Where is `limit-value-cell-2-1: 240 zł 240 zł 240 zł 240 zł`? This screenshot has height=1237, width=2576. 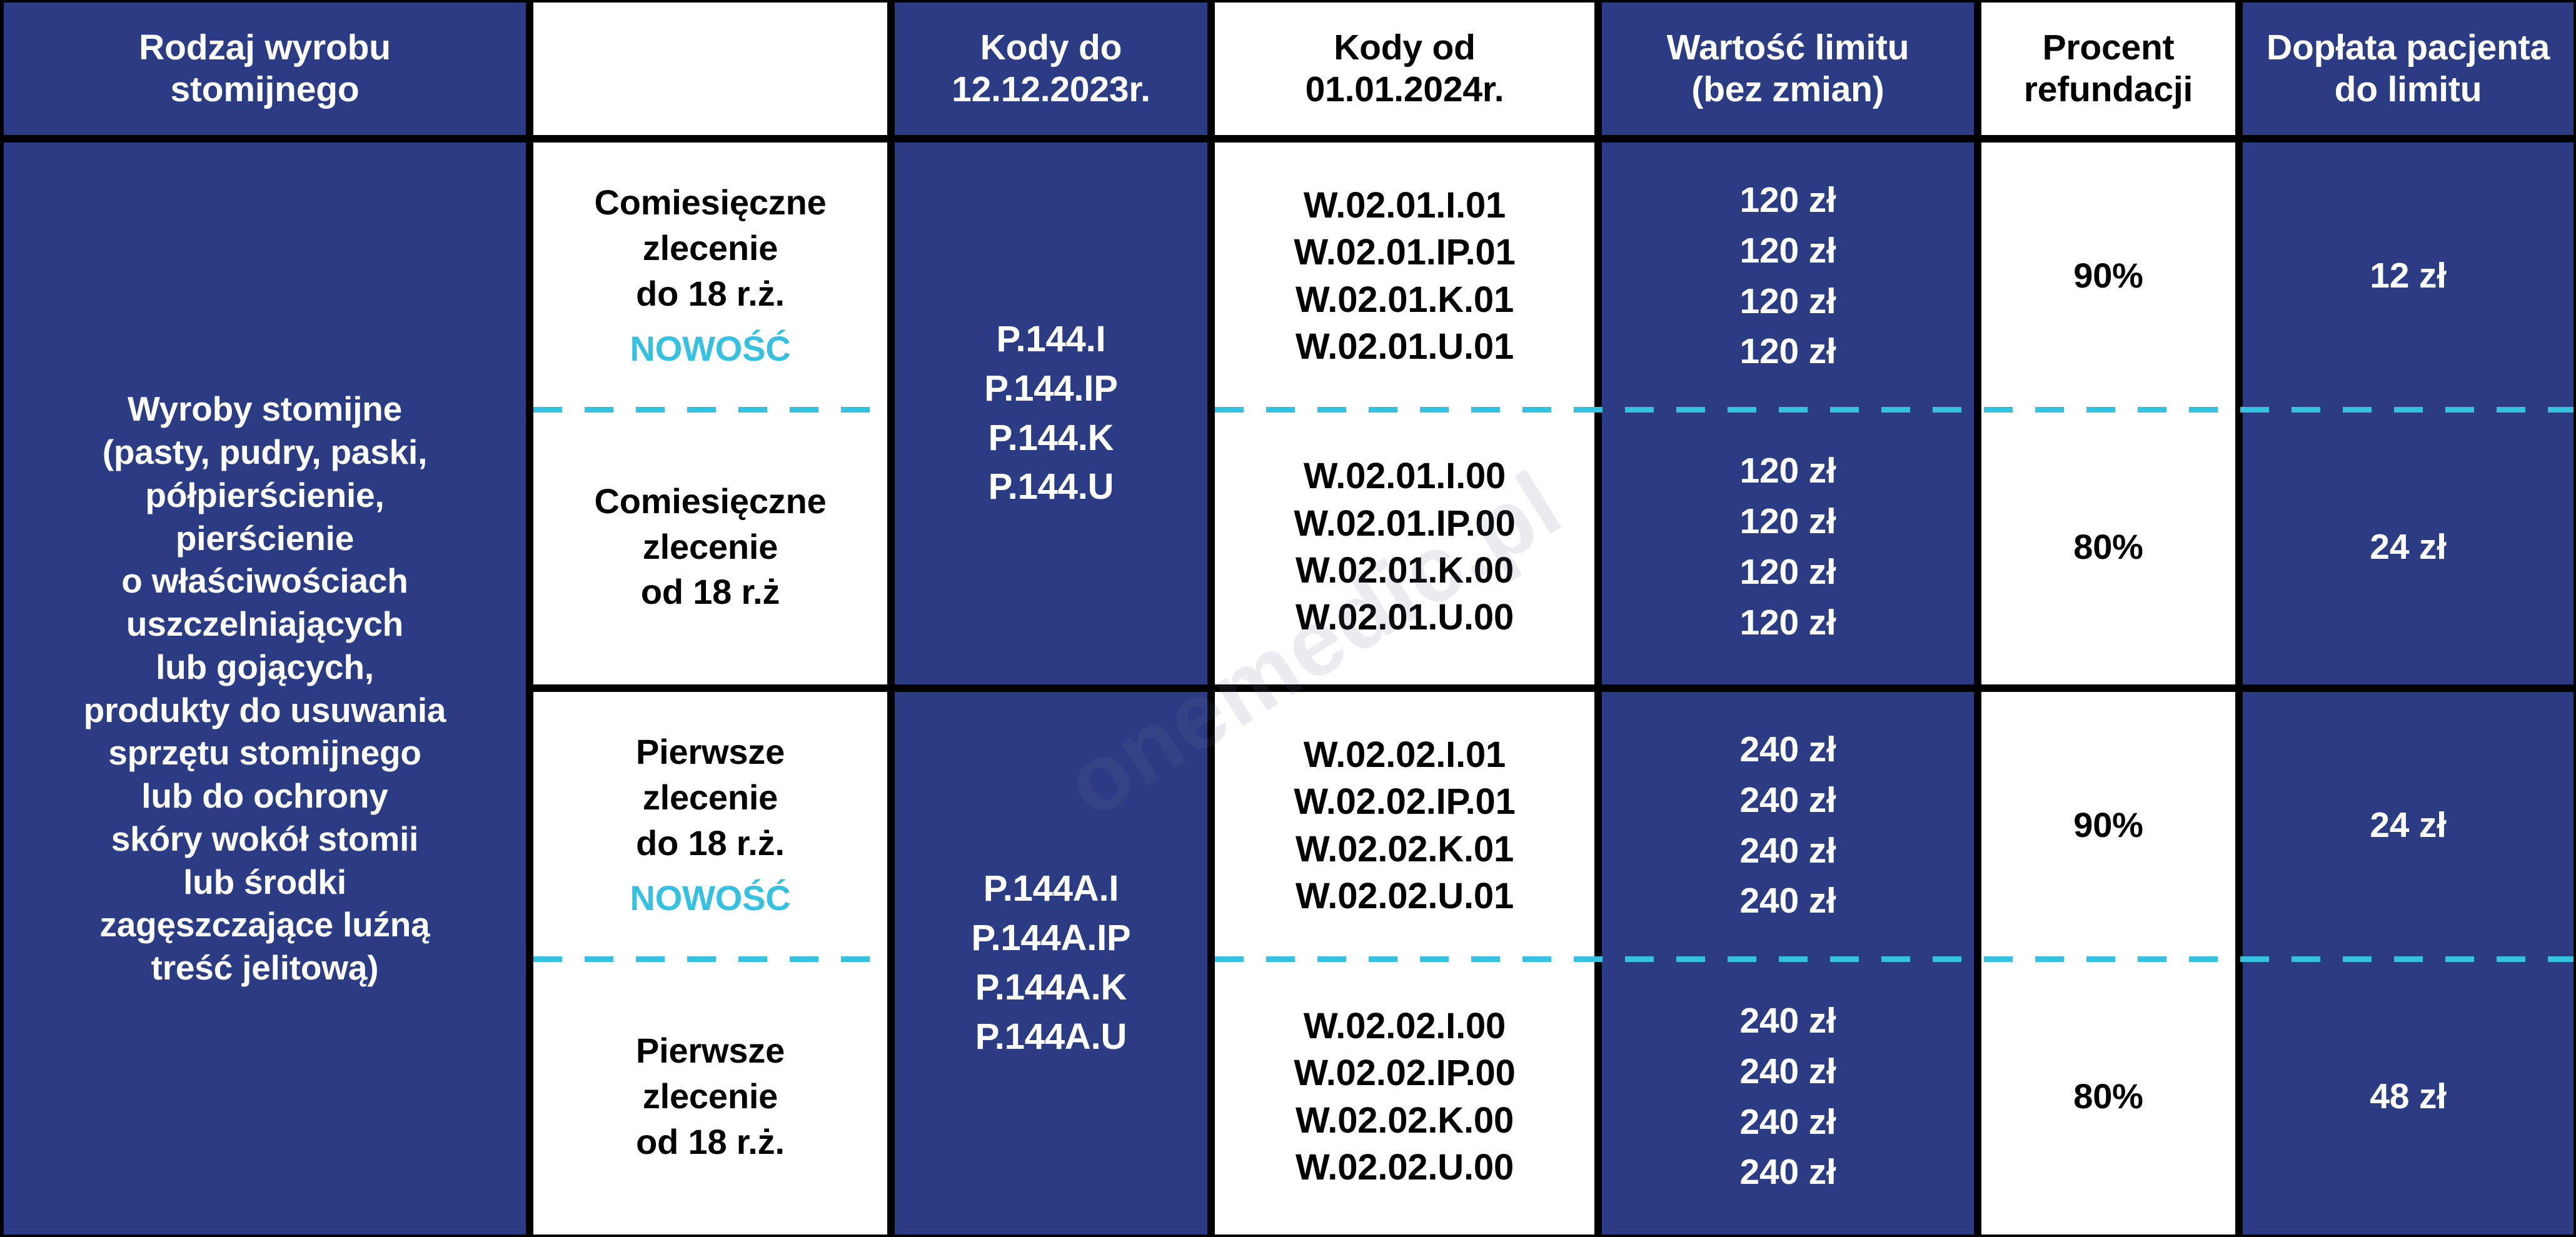 limit-value-cell-2-1: 240 zł 240 zł 240 zł 240 zł is located at coordinates (1788, 825).